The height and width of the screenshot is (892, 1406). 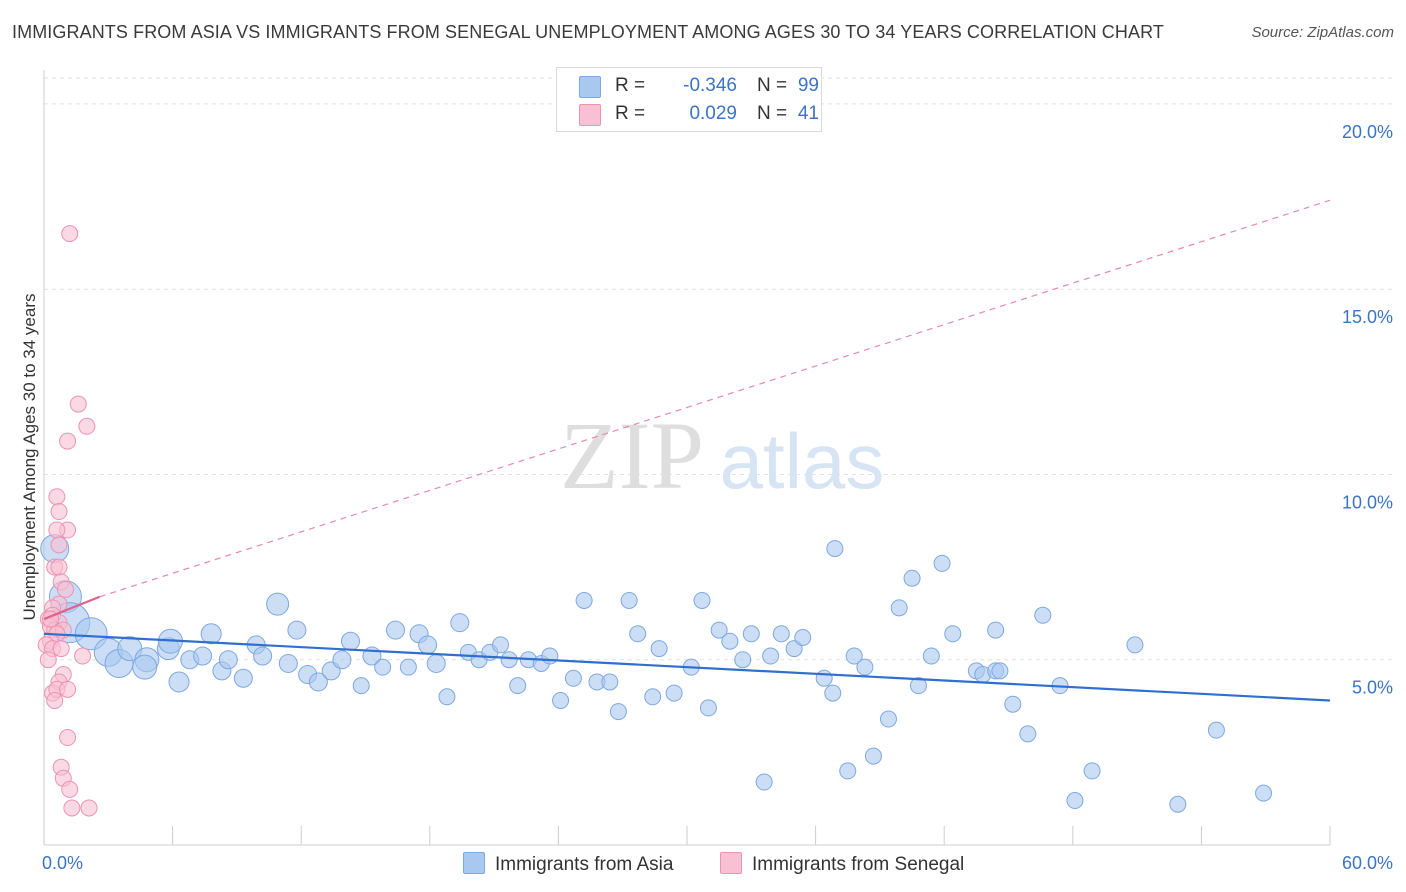 I want to click on watermark: ZIP atlas, so click(x=722, y=455).